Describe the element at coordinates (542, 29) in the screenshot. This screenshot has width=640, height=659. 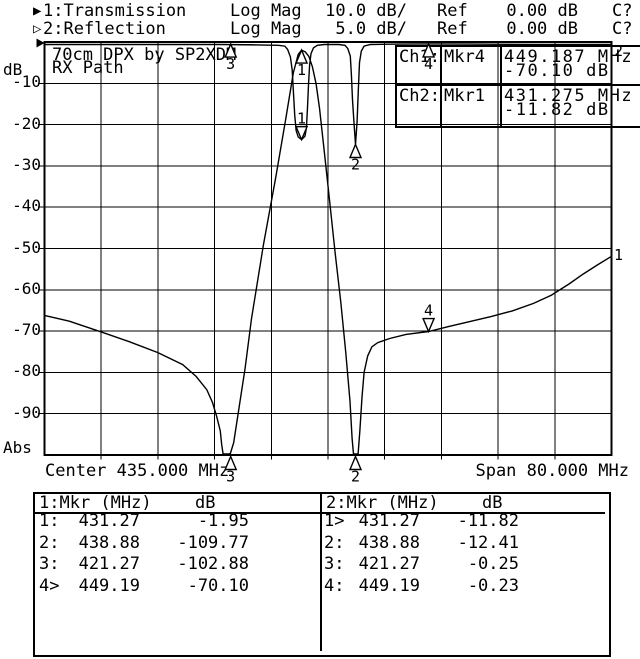
I see `channel2-ref-value: 0.00 dB` at that location.